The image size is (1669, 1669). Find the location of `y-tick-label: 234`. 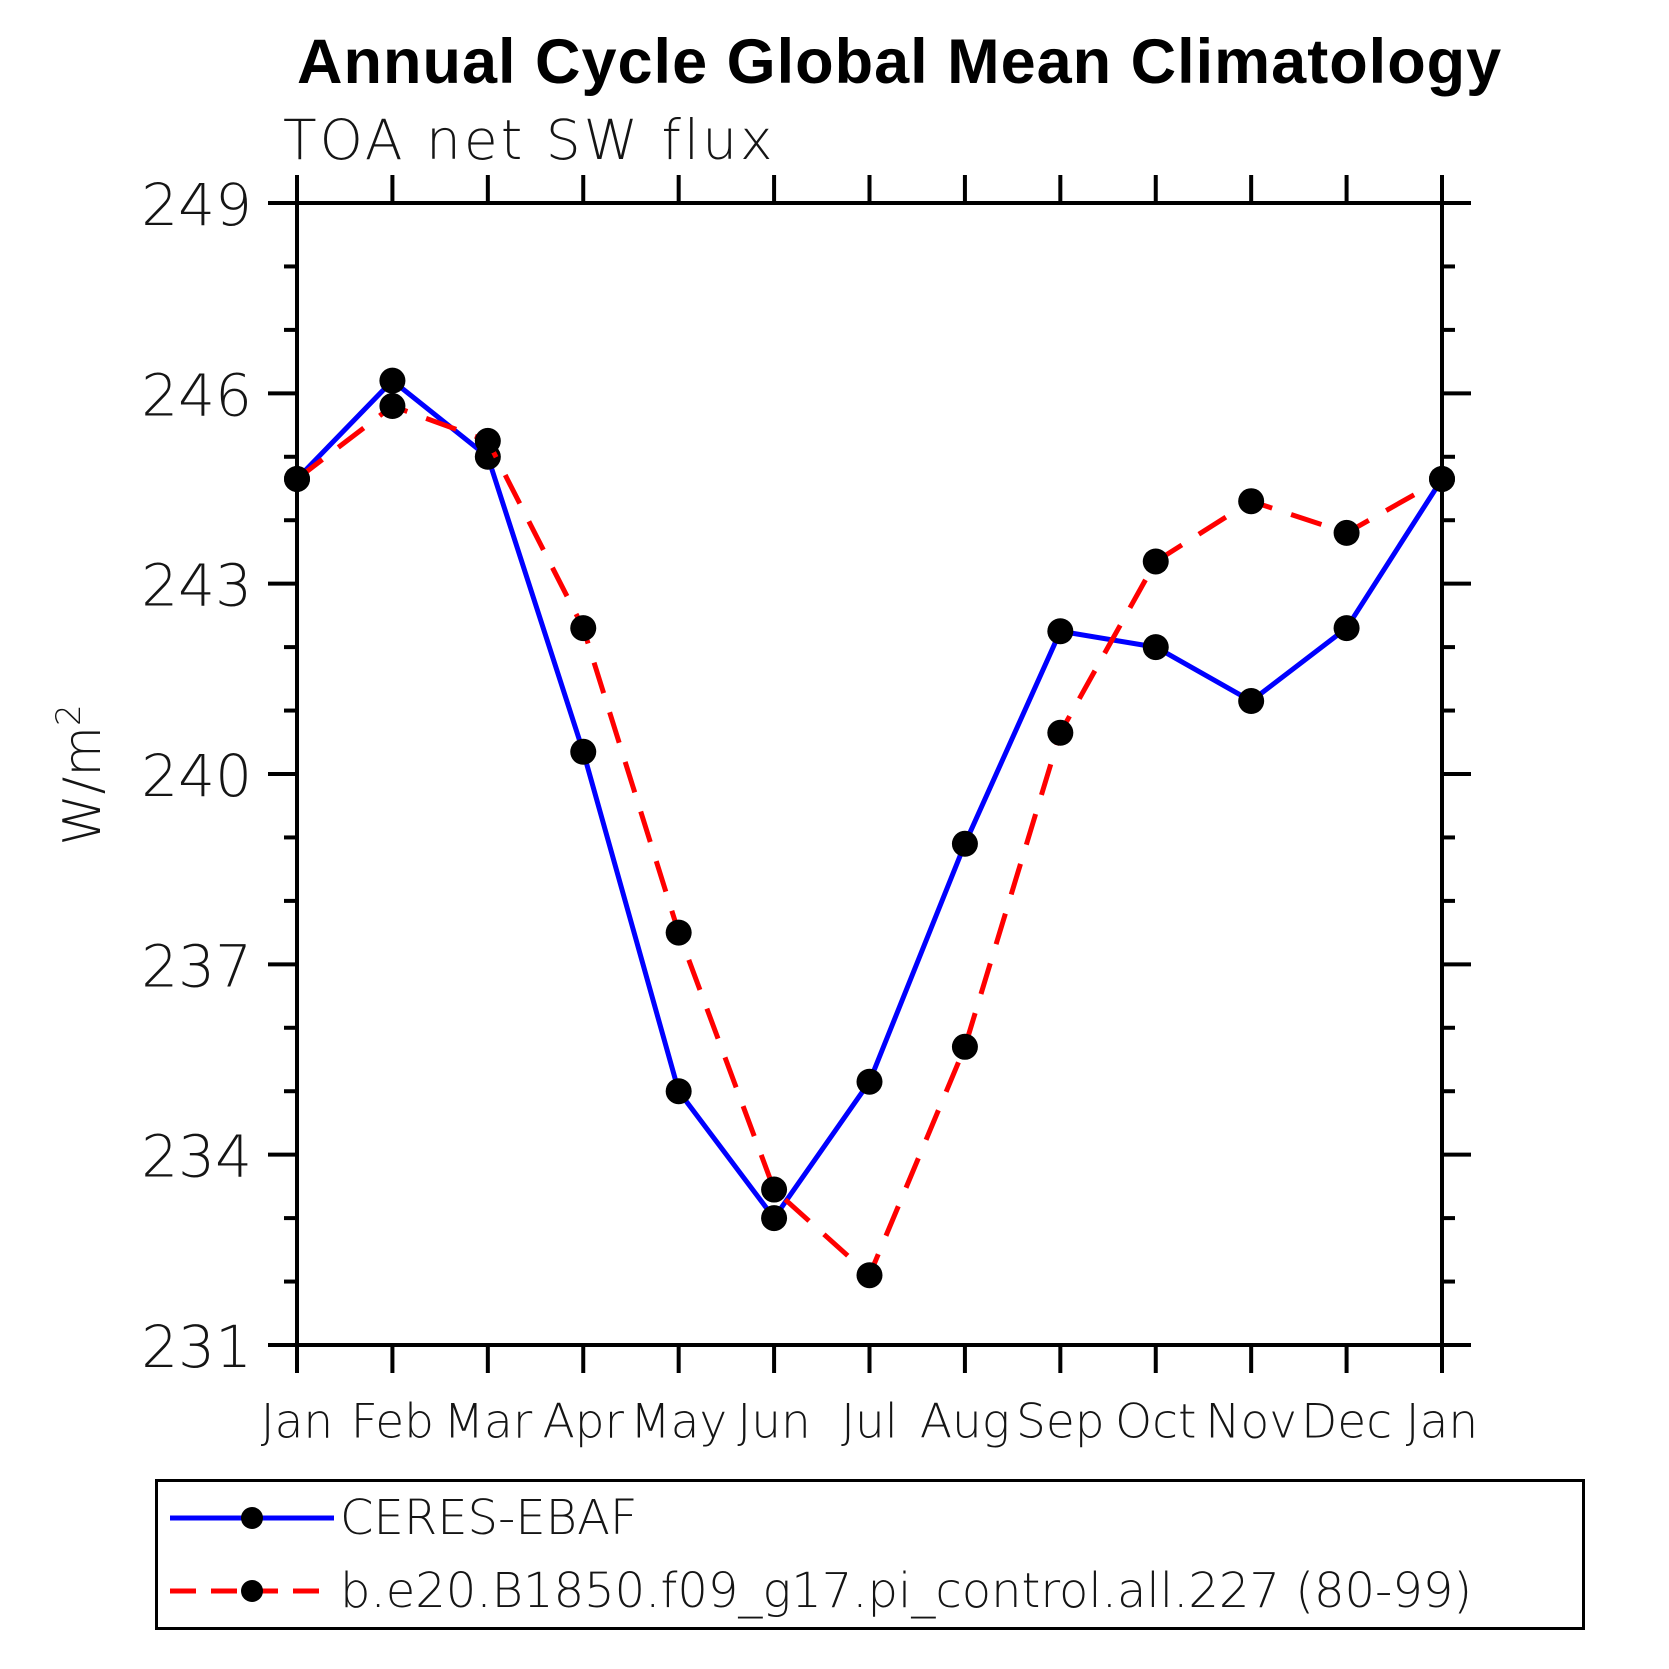

y-tick-label: 234 is located at coordinates (196, 1157).